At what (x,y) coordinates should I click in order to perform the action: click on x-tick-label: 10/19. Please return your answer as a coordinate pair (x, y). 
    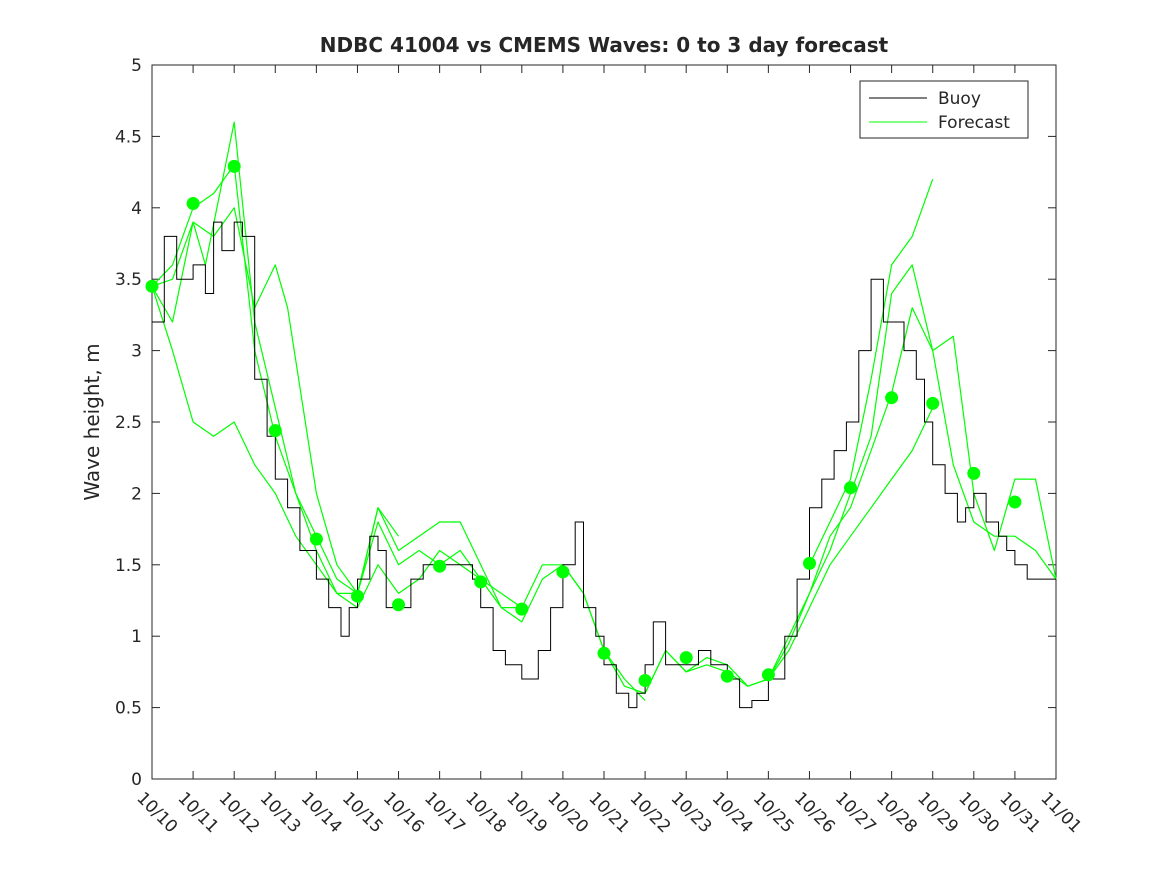
    Looking at the image, I should click on (526, 812).